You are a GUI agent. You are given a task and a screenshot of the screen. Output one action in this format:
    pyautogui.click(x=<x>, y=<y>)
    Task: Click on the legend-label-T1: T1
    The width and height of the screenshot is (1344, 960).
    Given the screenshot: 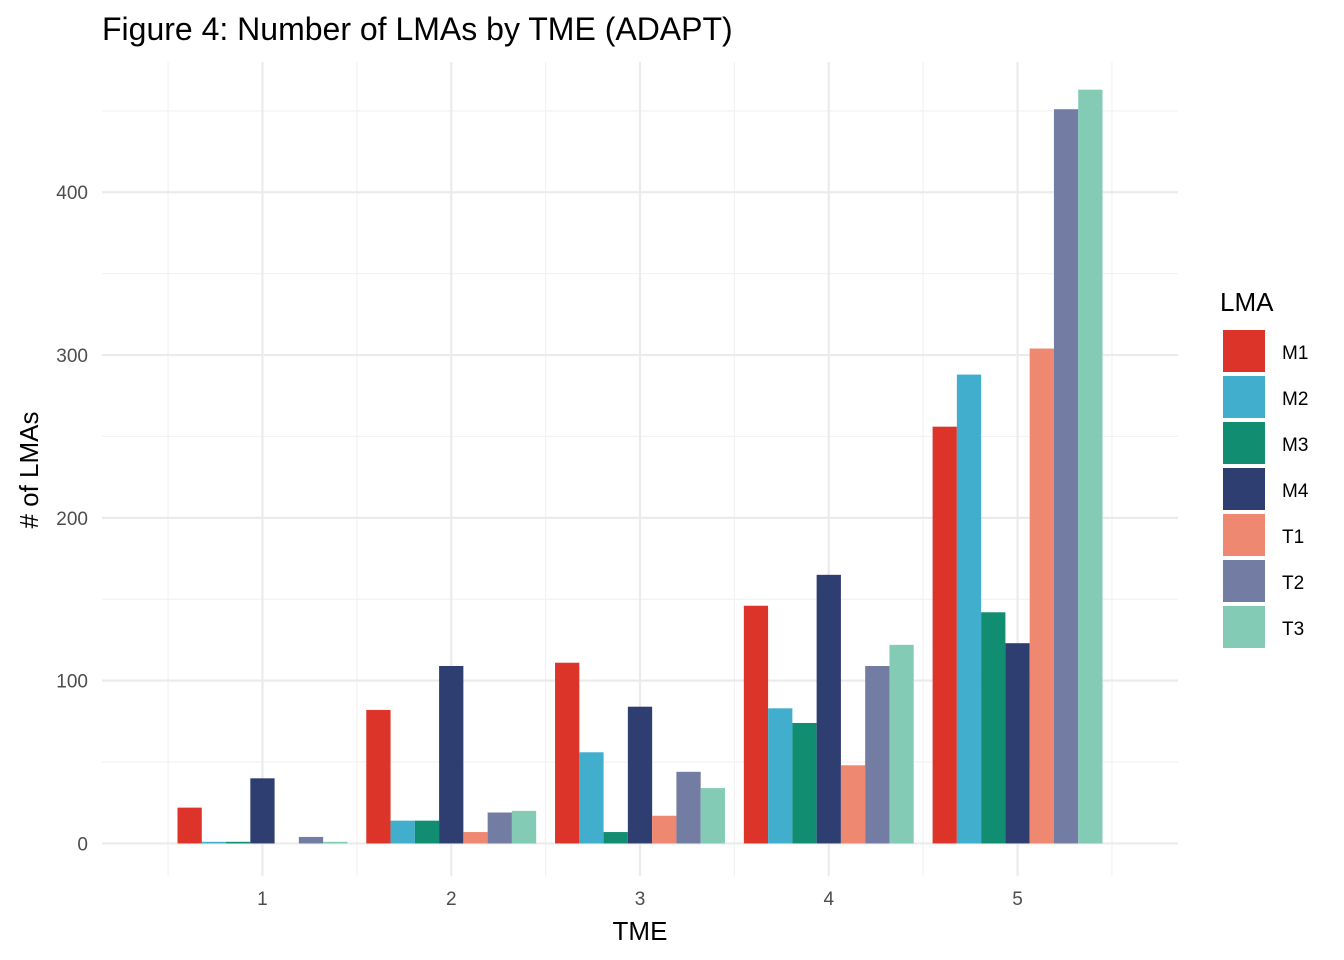 What is the action you would take?
    pyautogui.click(x=1293, y=537)
    